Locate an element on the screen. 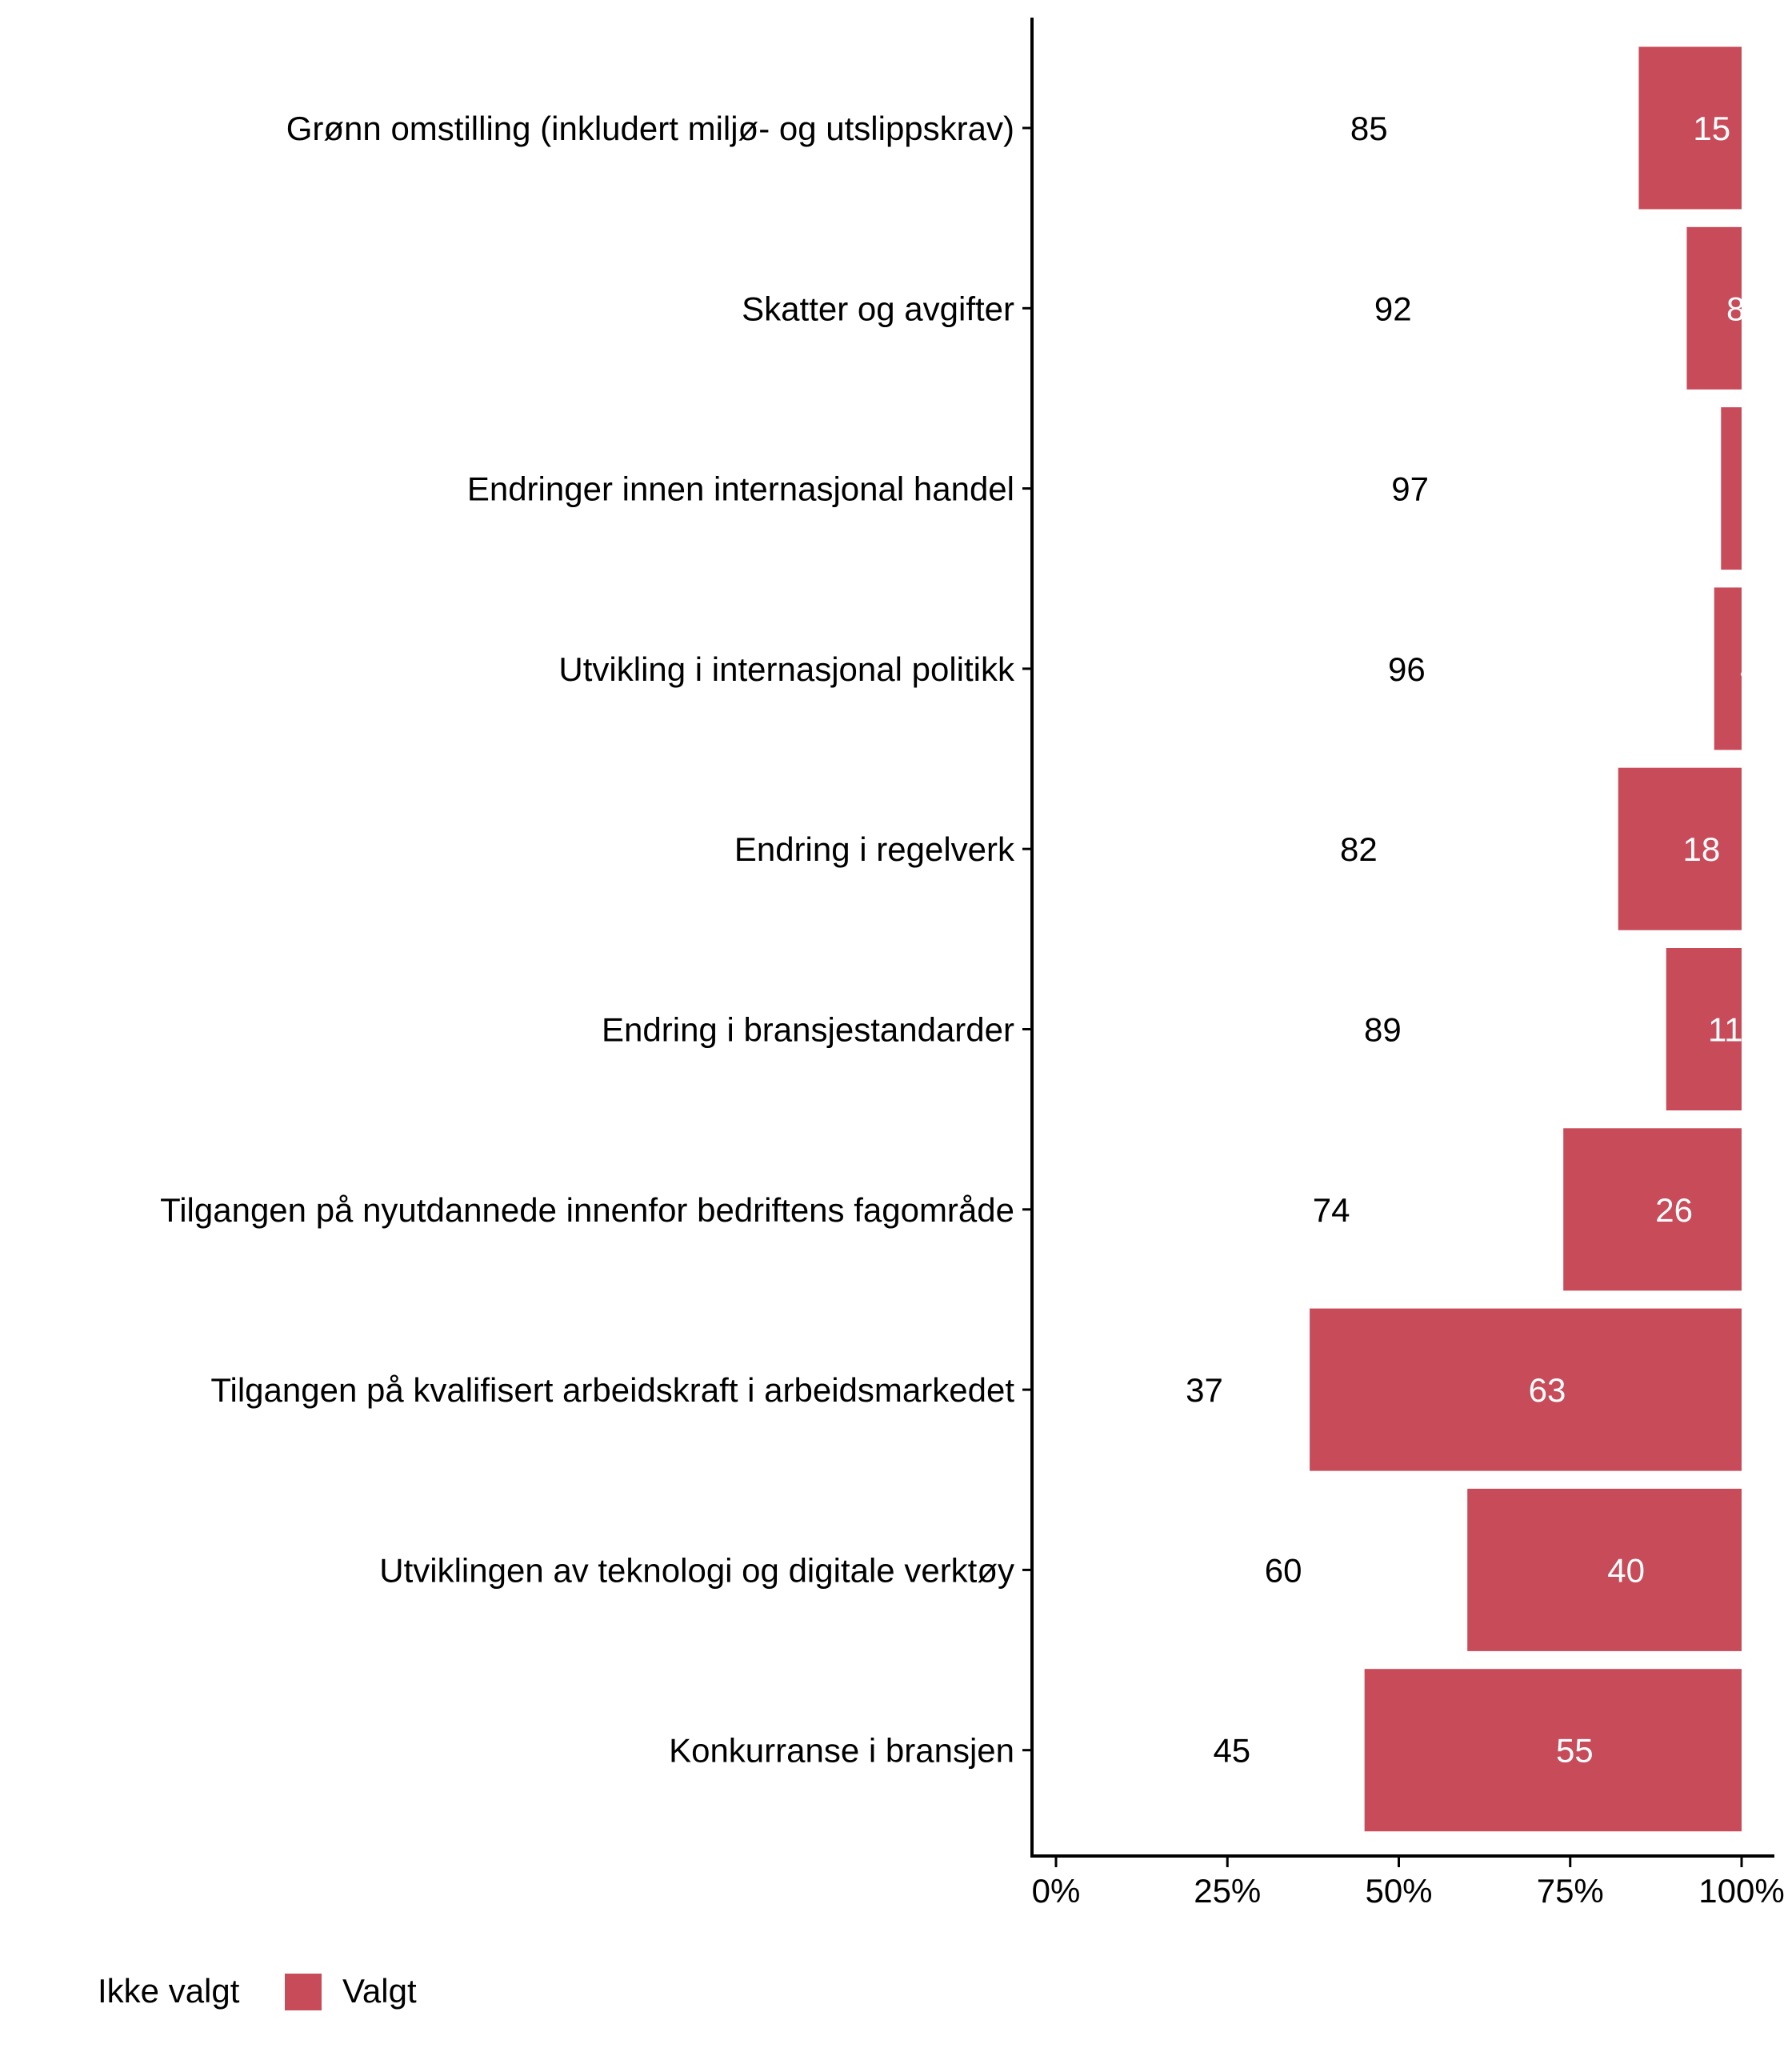 This screenshot has width=1792, height=2052. legend: Ikke valgt Valgt is located at coordinates (257, 1991).